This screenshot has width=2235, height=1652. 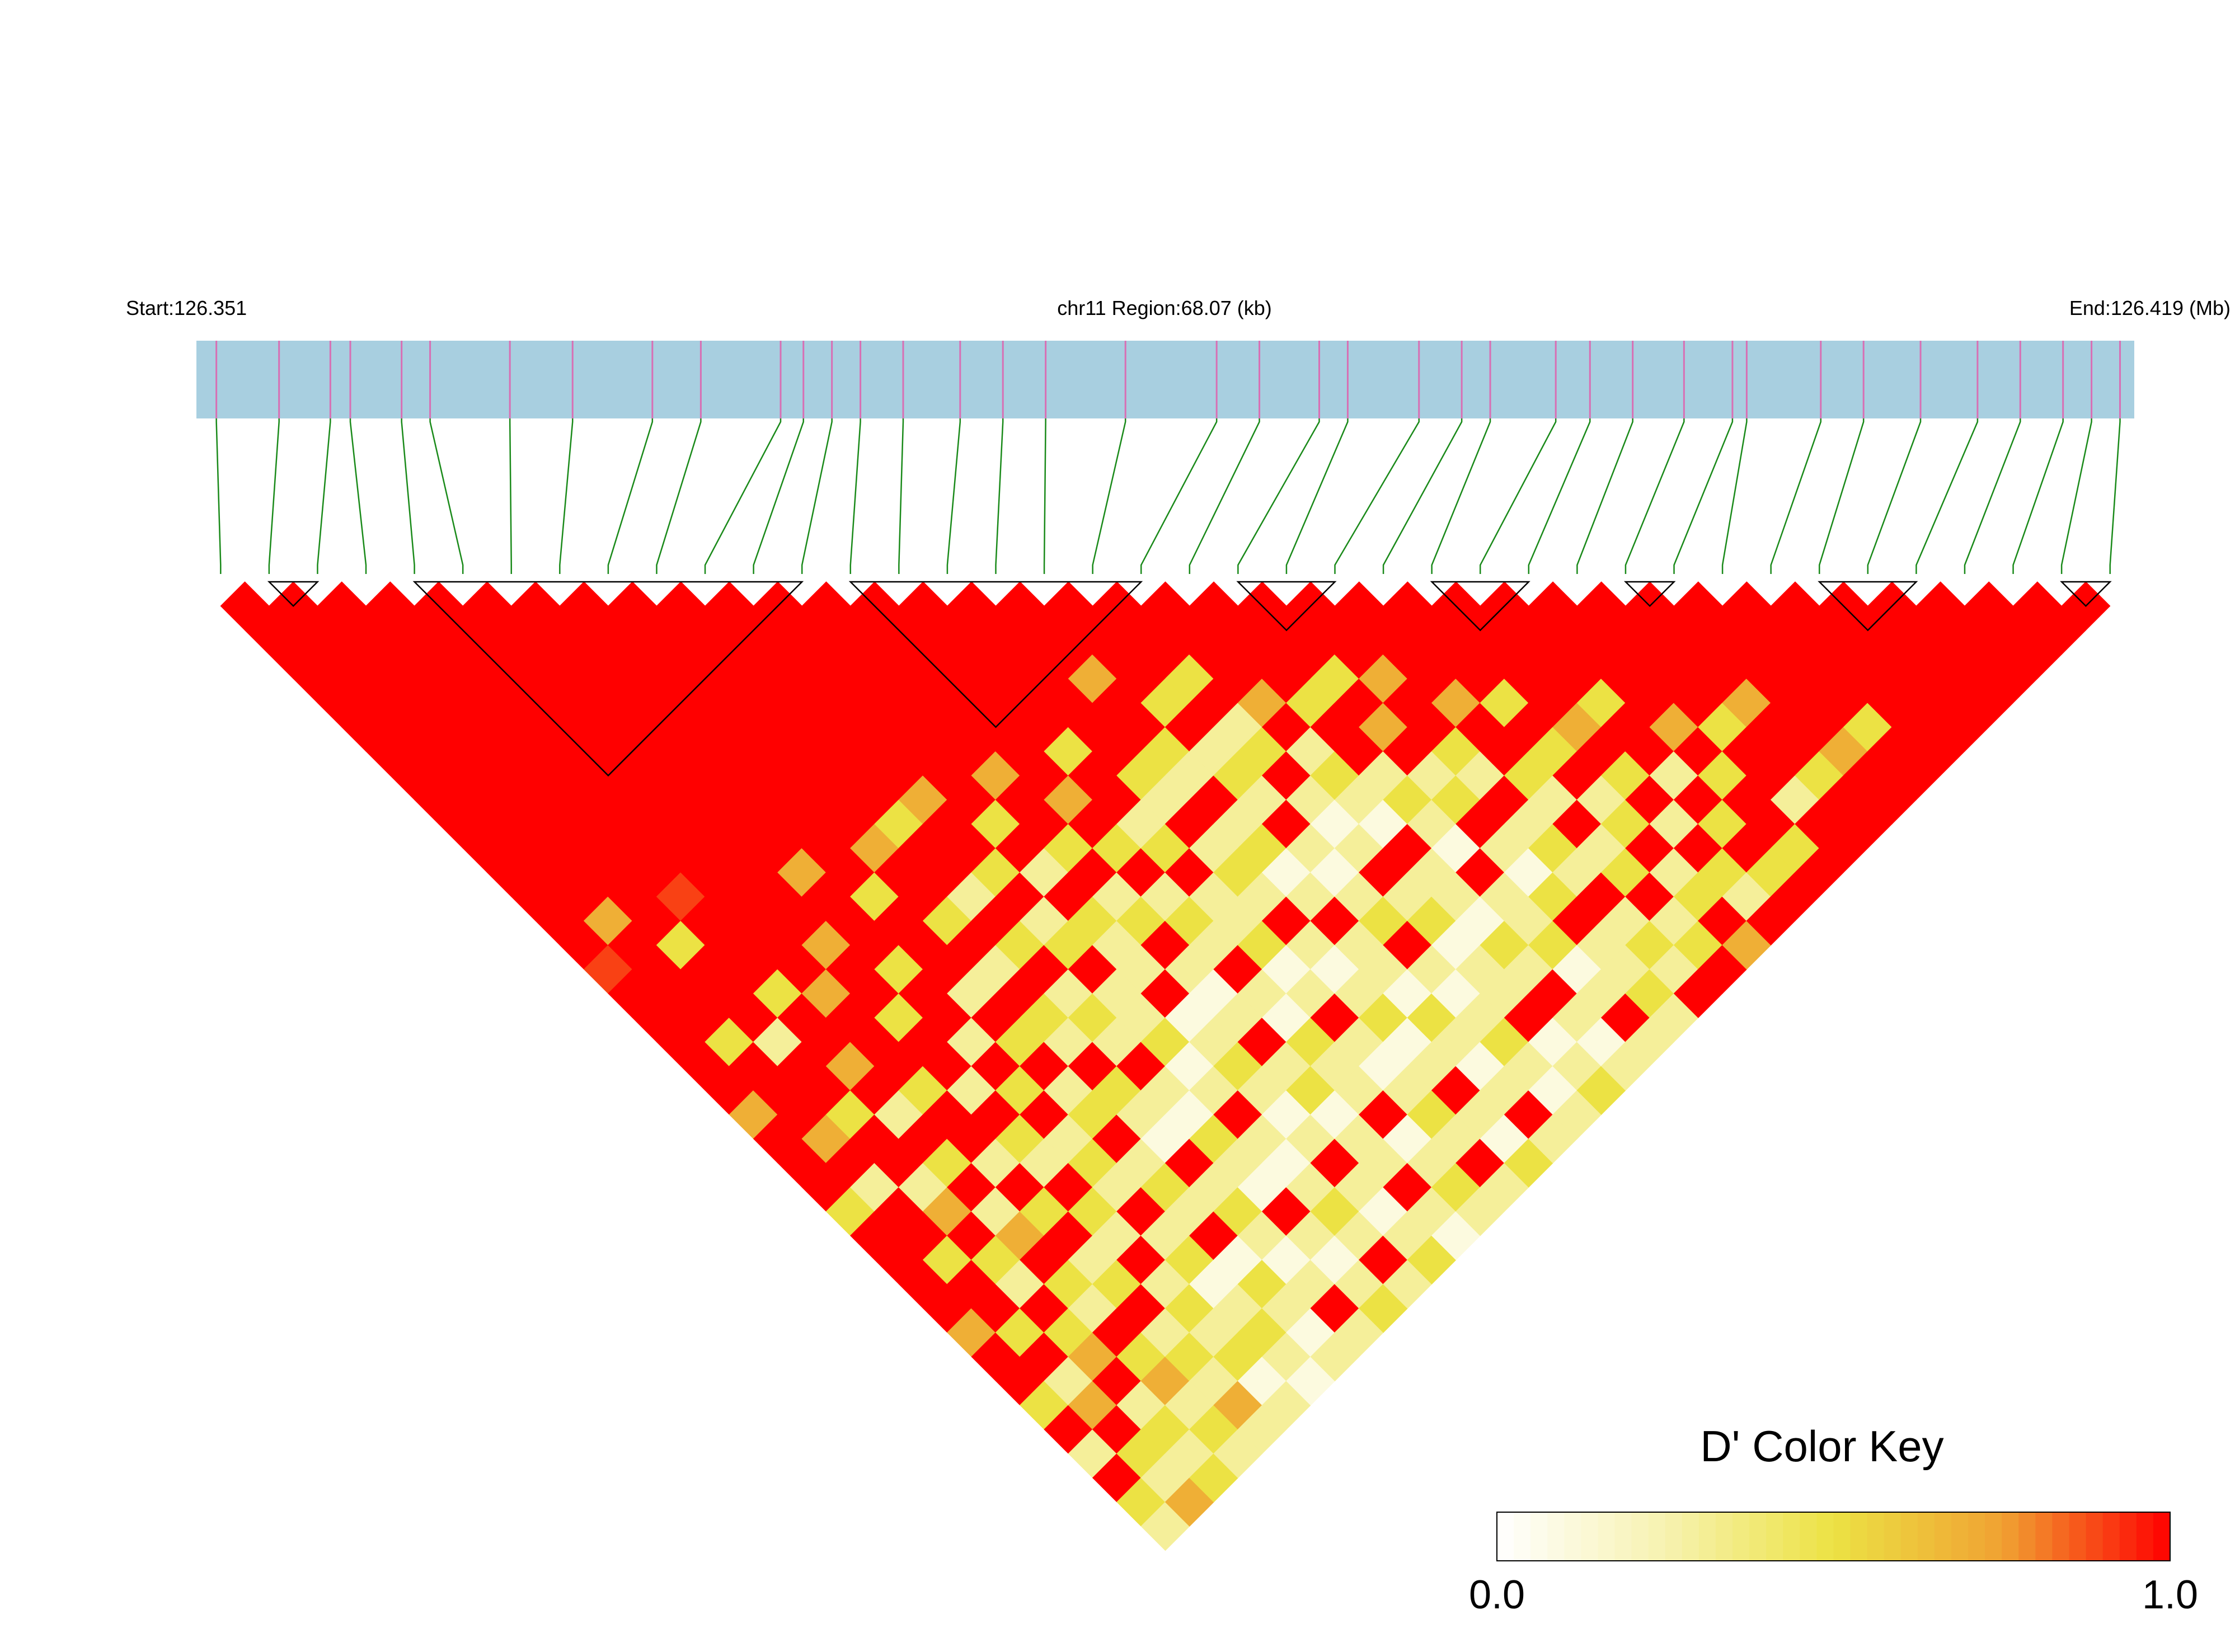 I want to click on region-label: chr11 Region:68.07 (kb), so click(x=1164, y=308).